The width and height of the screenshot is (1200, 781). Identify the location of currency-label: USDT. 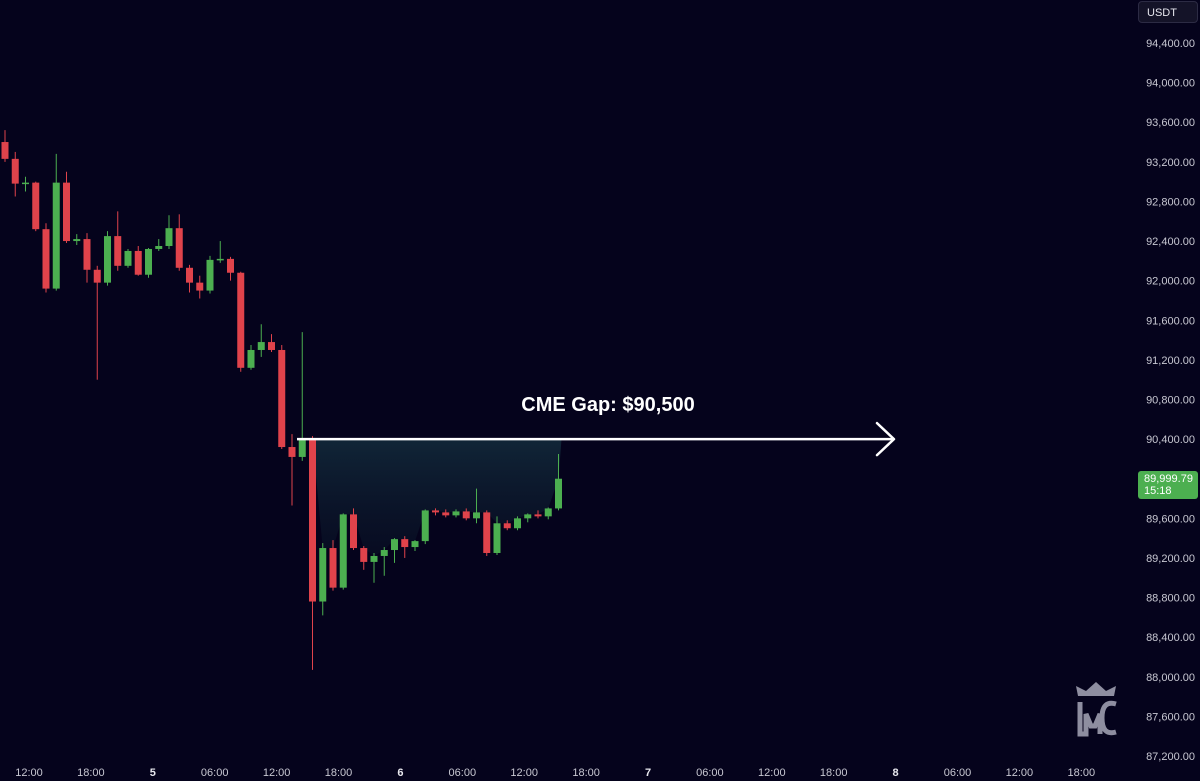
(1162, 13).